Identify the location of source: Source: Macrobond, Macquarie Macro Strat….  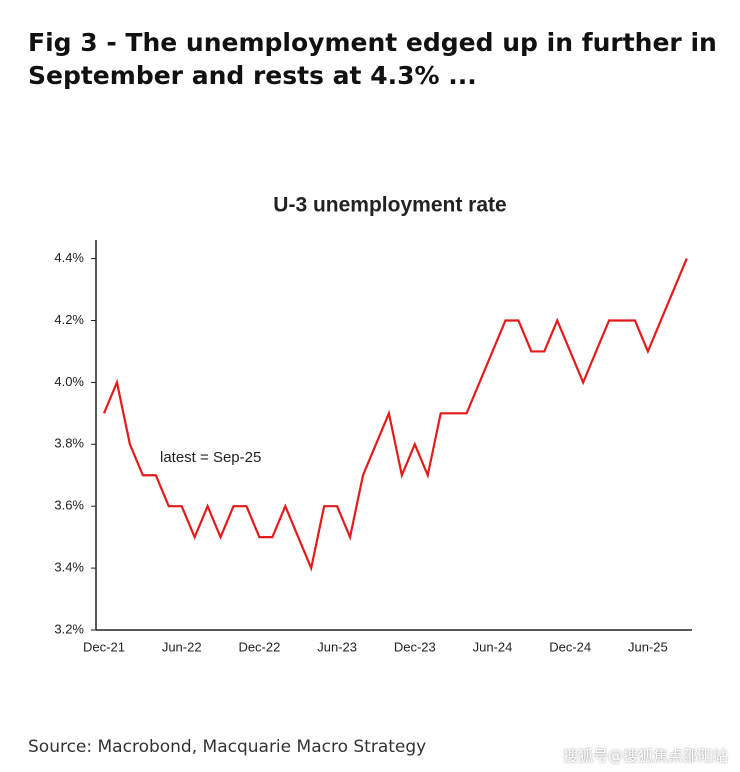
(227, 747).